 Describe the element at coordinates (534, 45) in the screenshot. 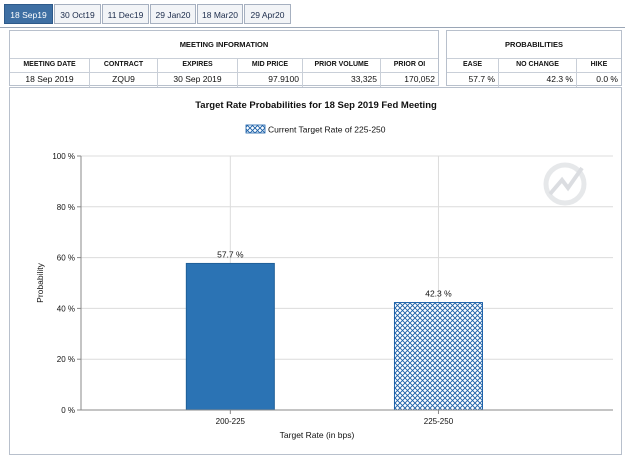

I see `probabilities-title: PROBABILITIES` at that location.